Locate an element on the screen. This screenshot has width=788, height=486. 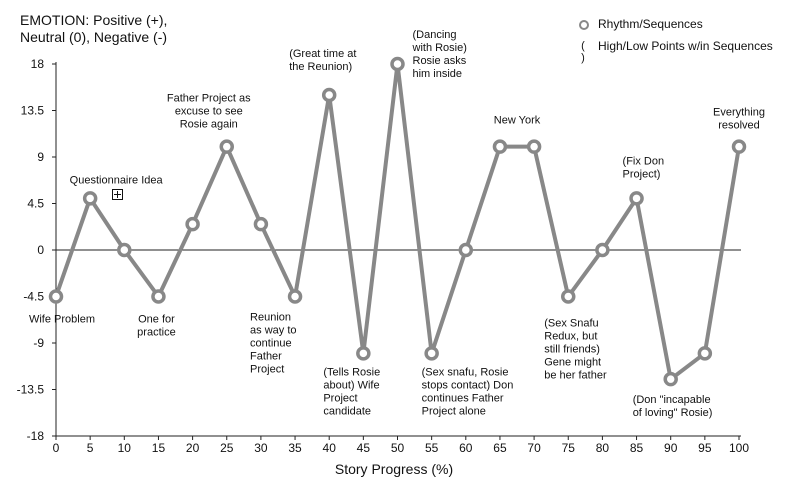
annotation-line: (Sex Snafu is located at coordinates (571, 324).